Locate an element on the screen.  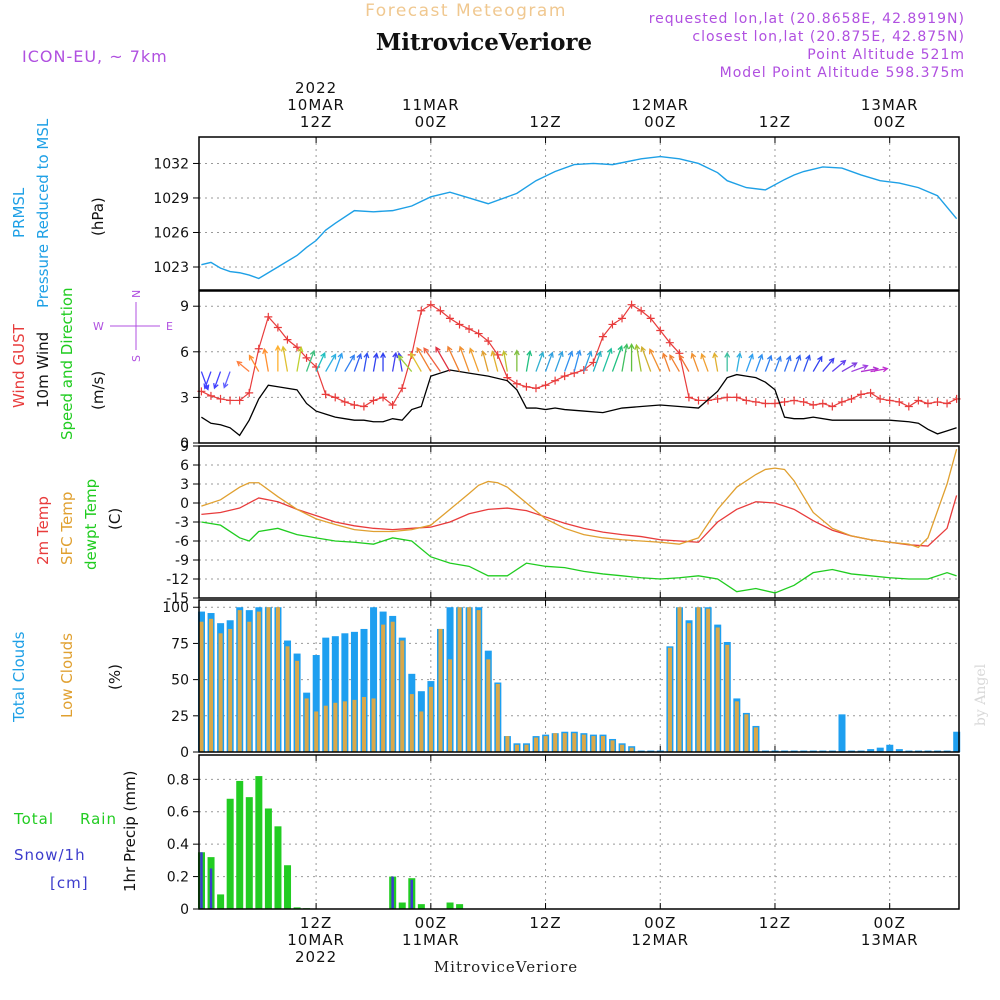
bottom-axis-label: 12MAR is located at coordinates (660, 940).